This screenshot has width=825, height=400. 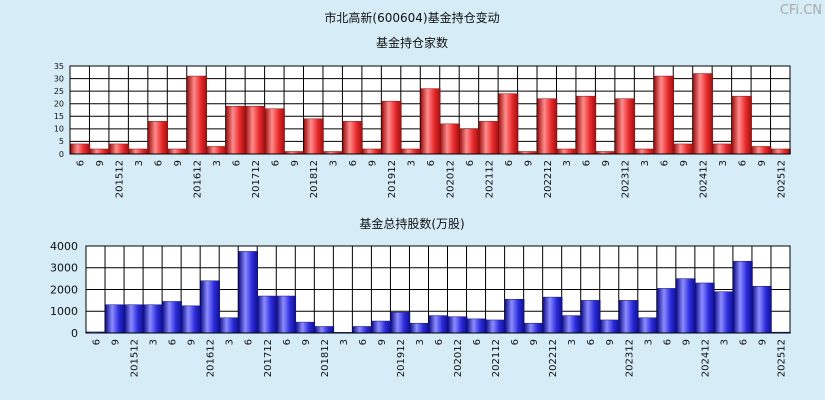 I want to click on y-tick-label: 20, so click(x=59, y=104).